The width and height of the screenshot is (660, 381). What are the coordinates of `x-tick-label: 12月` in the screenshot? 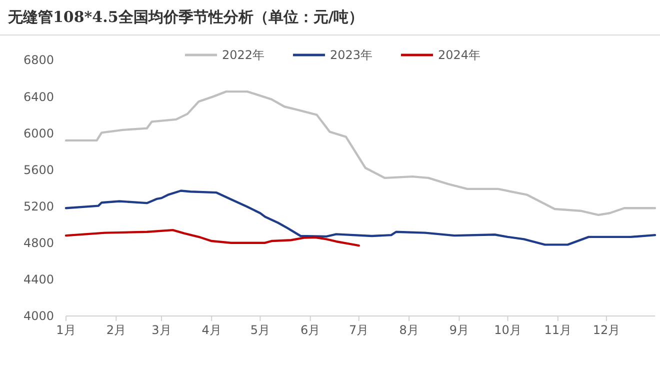 It's located at (606, 330).